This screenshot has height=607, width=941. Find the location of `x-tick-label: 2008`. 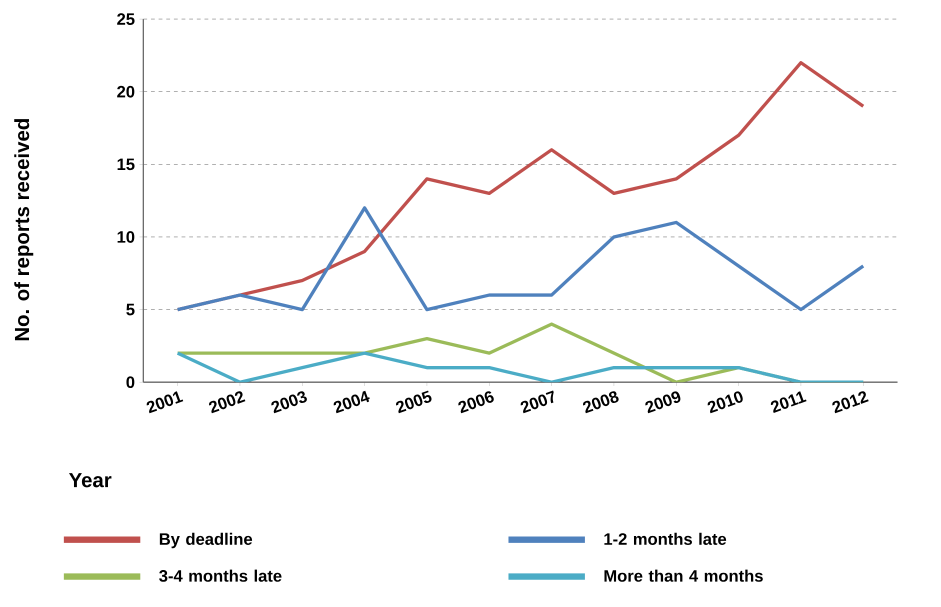

x-tick-label: 2008 is located at coordinates (601, 402).